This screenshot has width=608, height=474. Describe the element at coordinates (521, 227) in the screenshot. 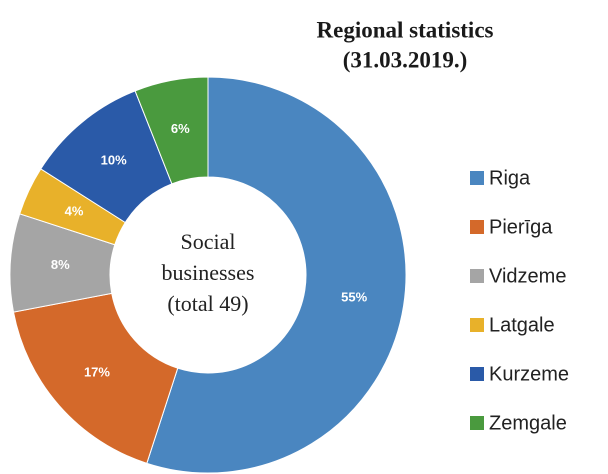

I see `legend-label: Pierīga` at that location.